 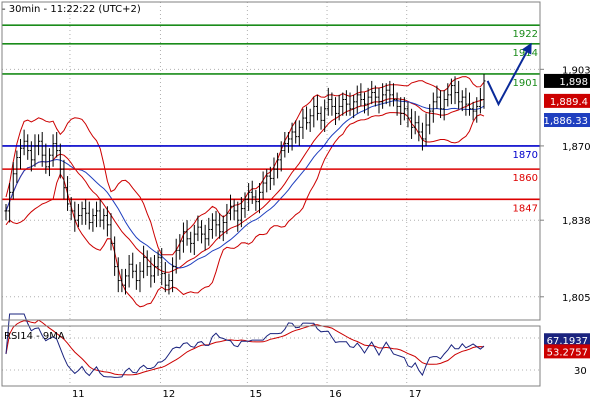 What do you see at coordinates (525, 34) in the screenshot?
I see `level-label-1922: 1922` at bounding box center [525, 34].